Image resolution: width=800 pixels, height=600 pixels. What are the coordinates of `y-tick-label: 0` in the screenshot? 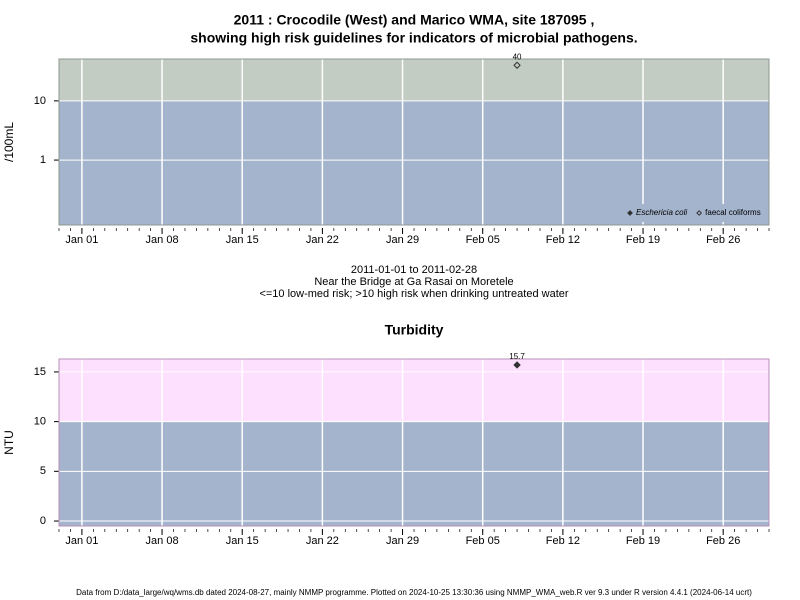 It's located at (43, 521).